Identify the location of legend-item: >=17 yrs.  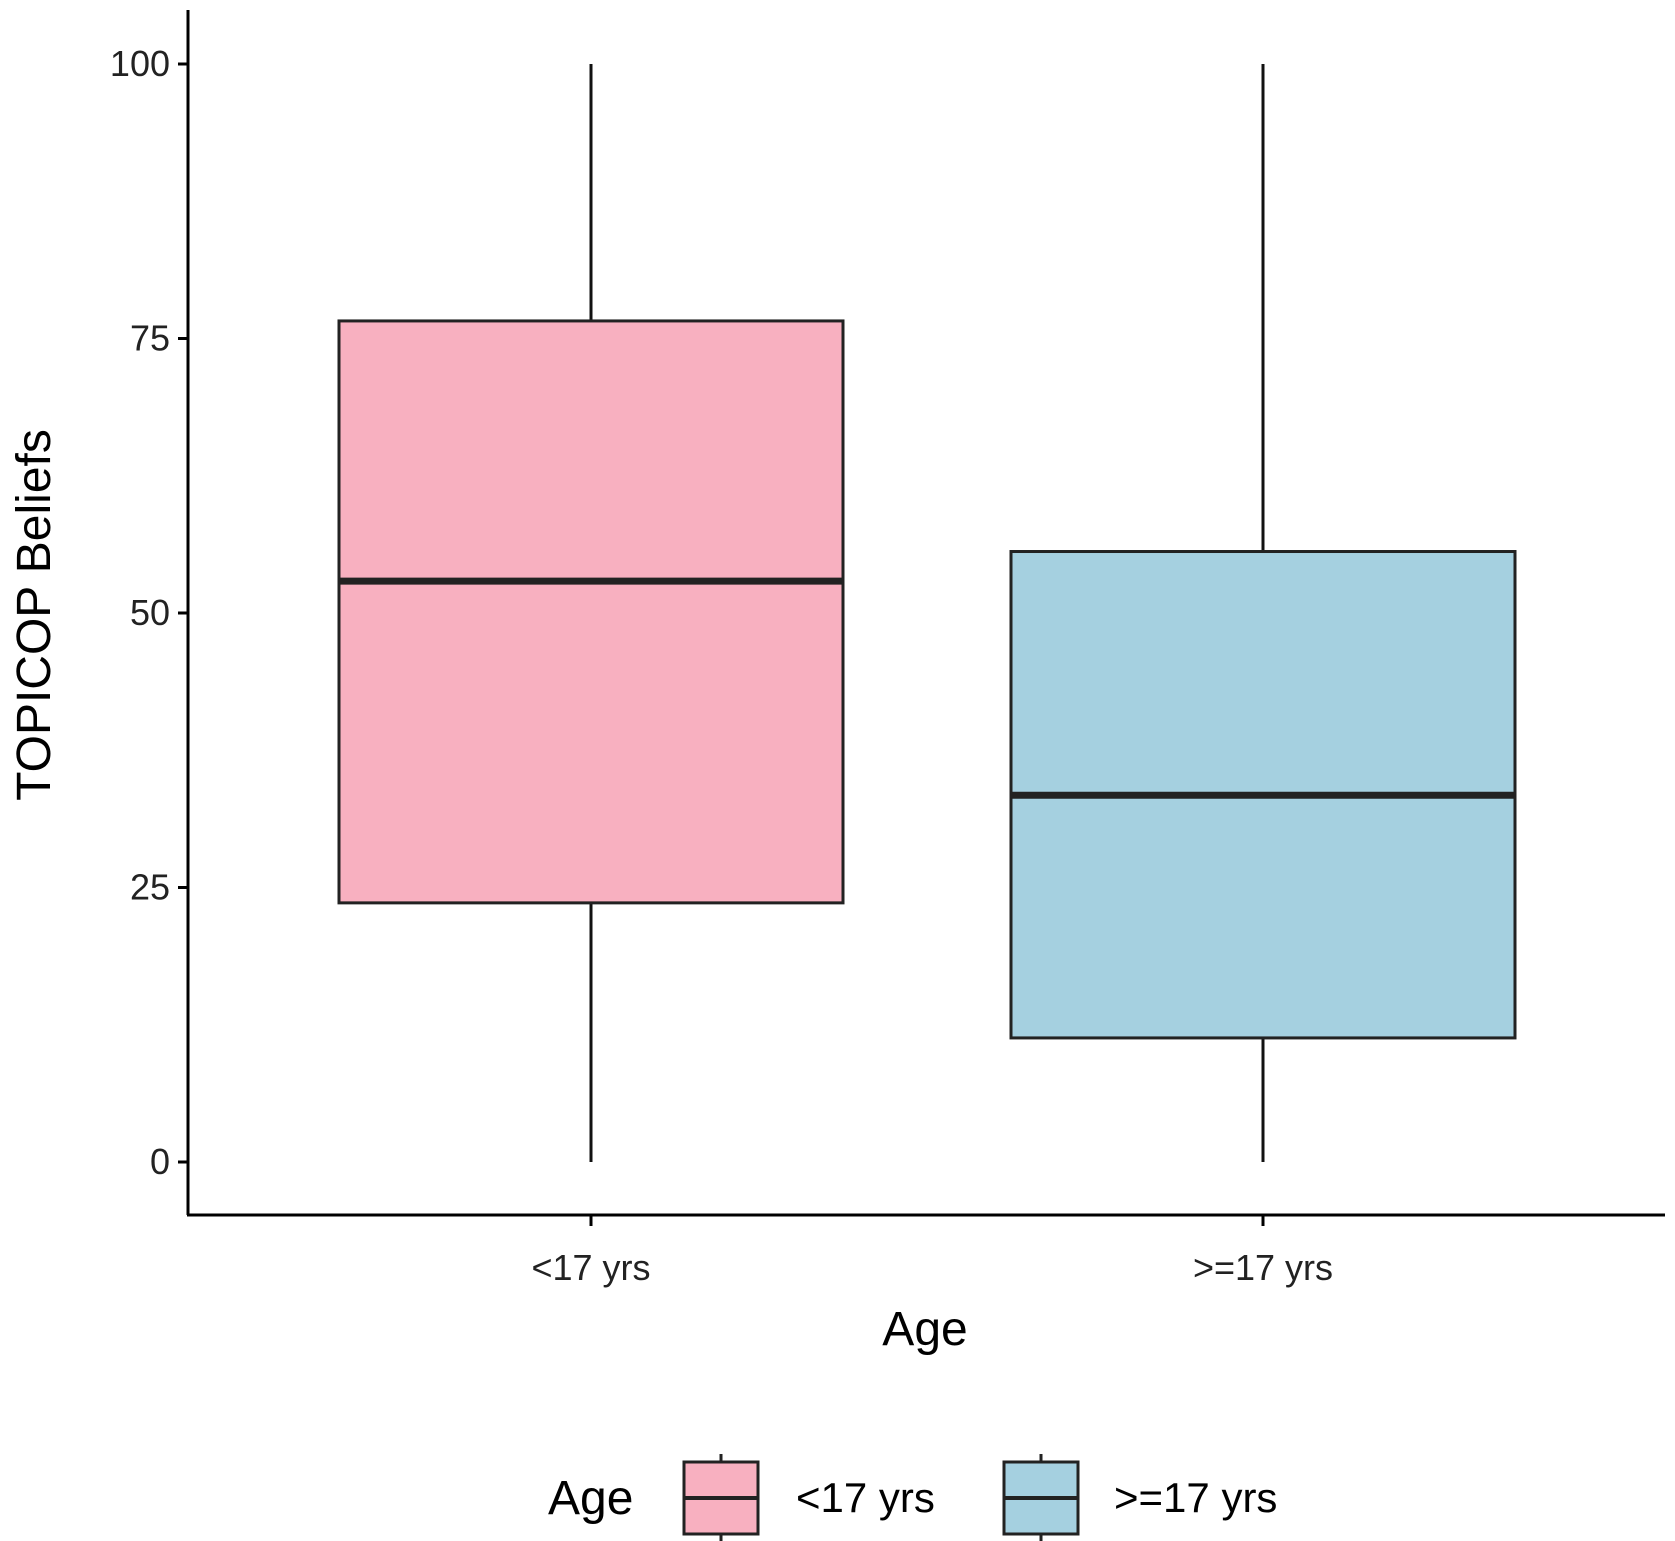
(1139, 1497).